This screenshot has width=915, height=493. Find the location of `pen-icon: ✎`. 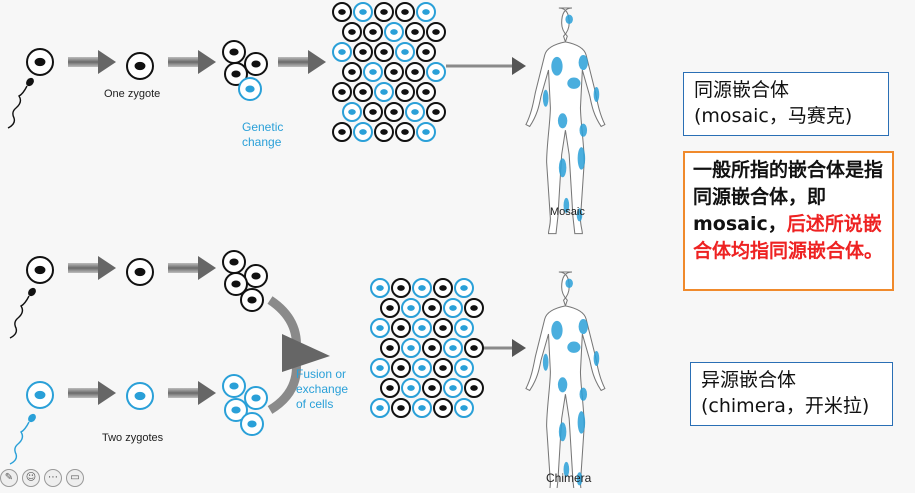

pen-icon: ✎ is located at coordinates (9, 478).